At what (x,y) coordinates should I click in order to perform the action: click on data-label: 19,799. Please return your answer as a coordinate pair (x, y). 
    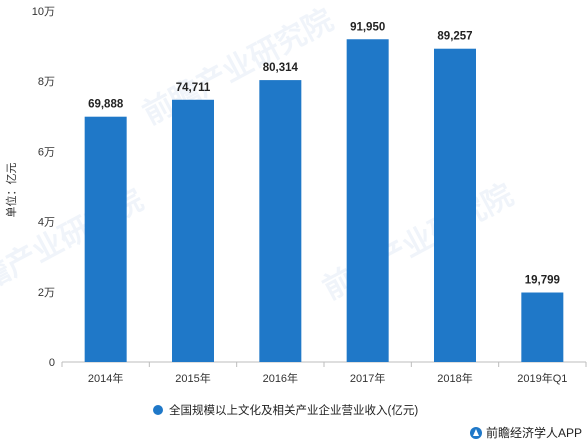
    Looking at the image, I should click on (542, 281).